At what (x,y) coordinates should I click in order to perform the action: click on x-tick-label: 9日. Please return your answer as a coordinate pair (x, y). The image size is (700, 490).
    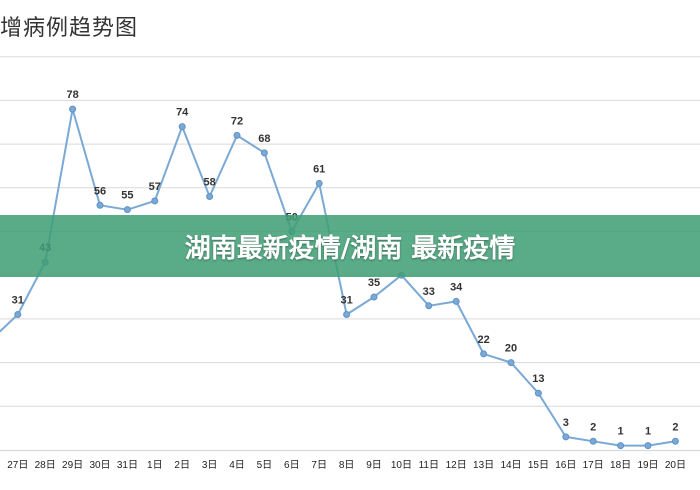
    Looking at the image, I should click on (374, 465).